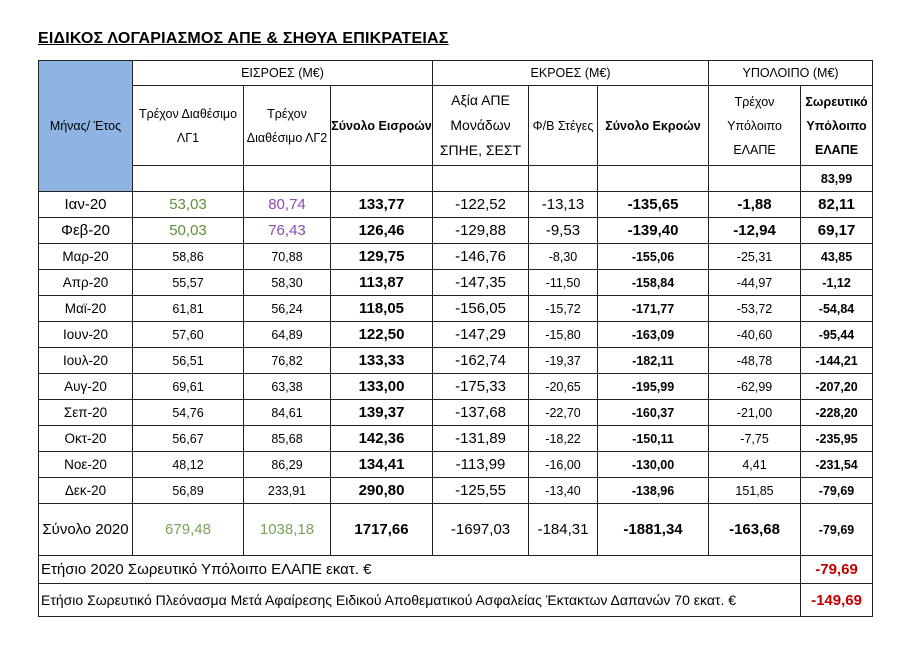 The width and height of the screenshot is (914, 656). I want to click on cell-month: Απρ-20, so click(85, 282).